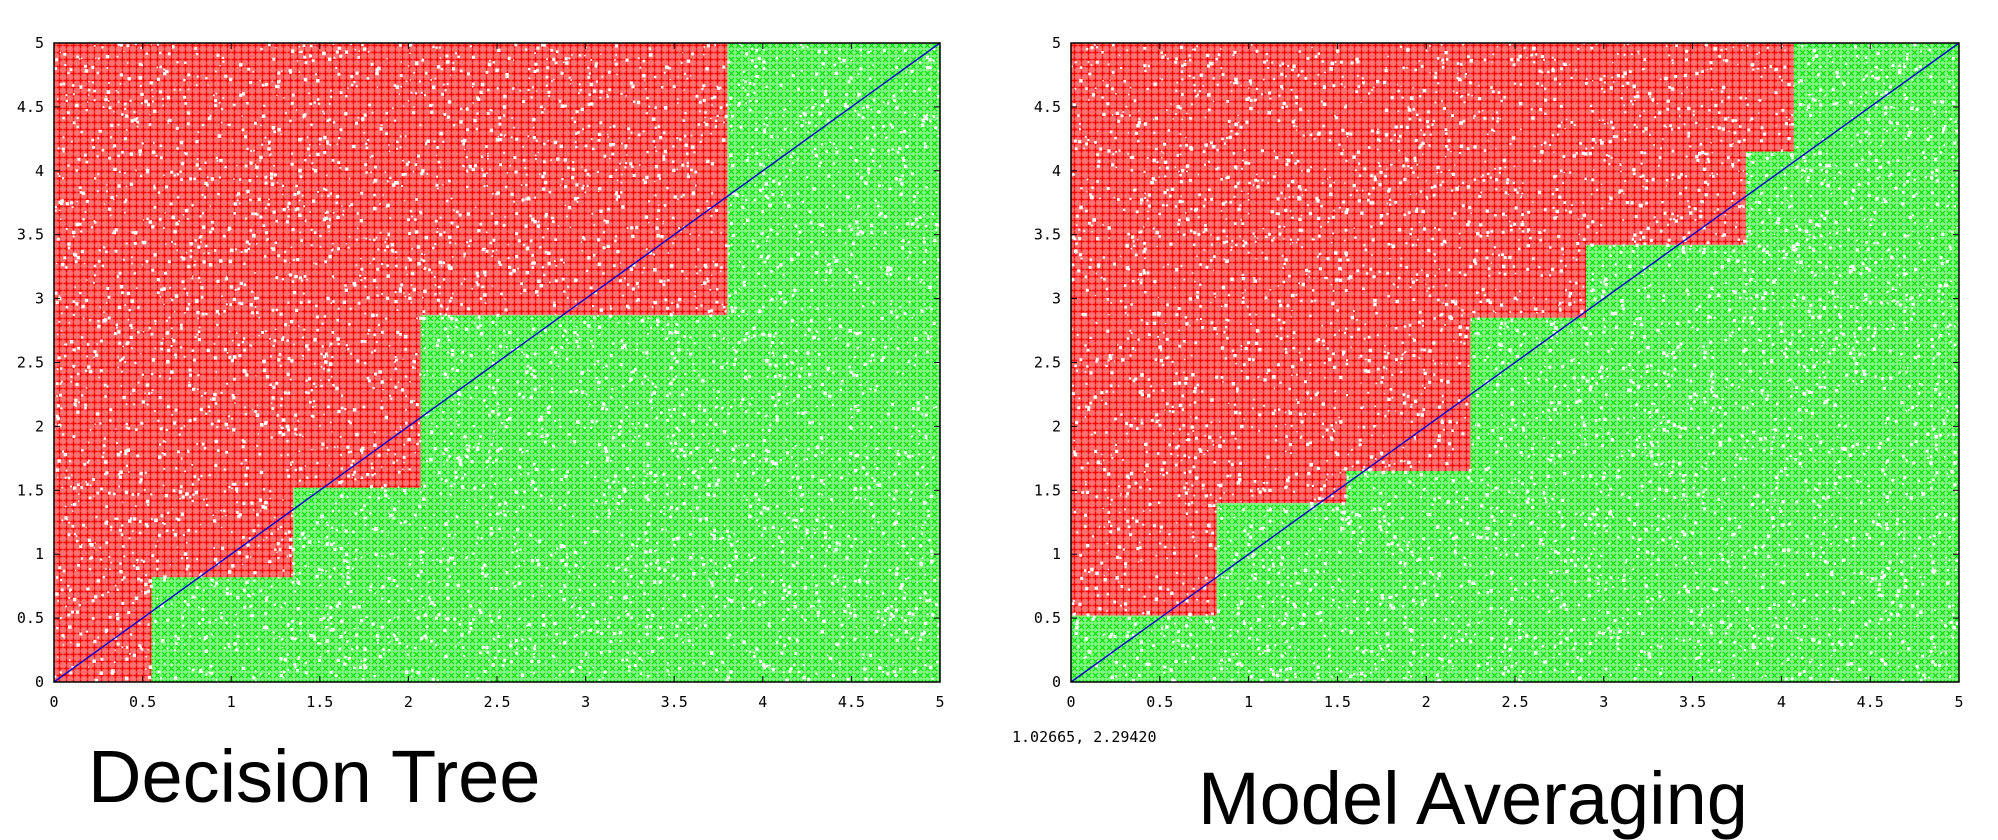 This screenshot has width=1998, height=840. What do you see at coordinates (1056, 43) in the screenshot?
I see `model-averaging-ytick-label: 5` at bounding box center [1056, 43].